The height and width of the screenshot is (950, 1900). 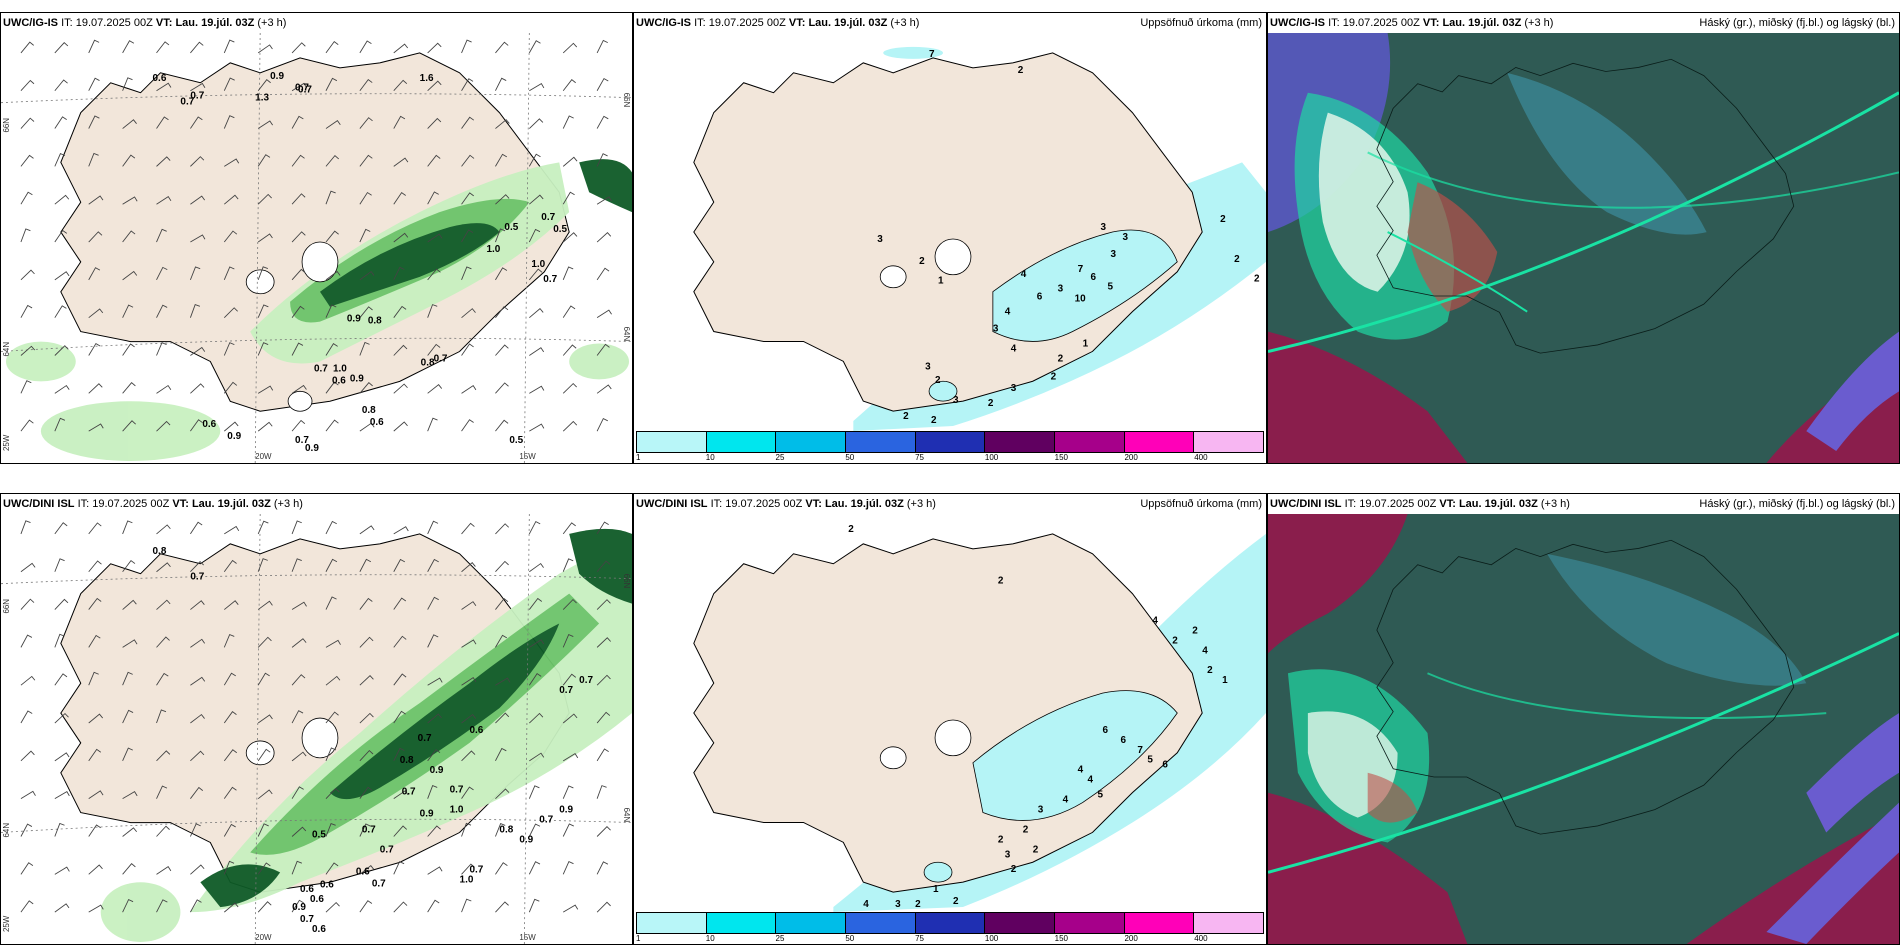 I want to click on glaciers, so click(x=292, y=326).